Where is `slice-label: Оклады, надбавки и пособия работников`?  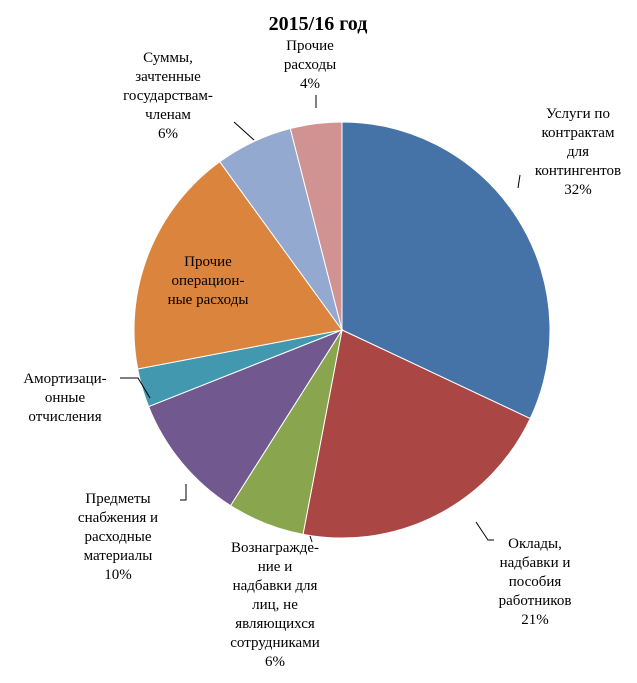 slice-label: Оклады, надбавки и пособия работников is located at coordinates (535, 572).